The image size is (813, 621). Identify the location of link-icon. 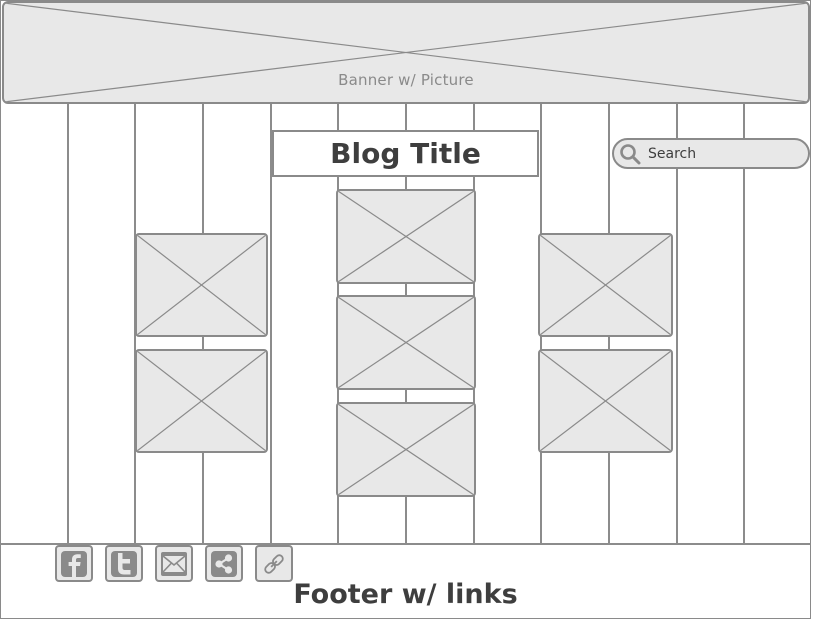
(274, 563).